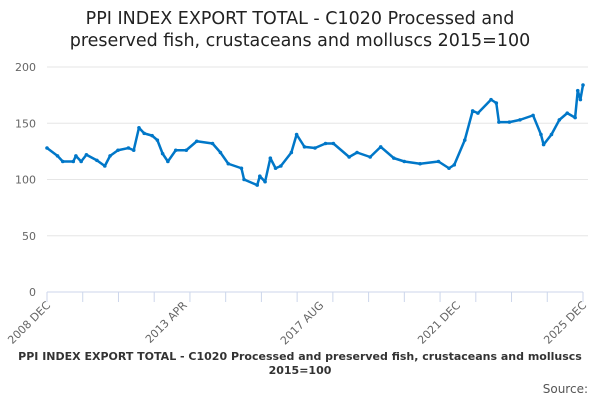  Describe the element at coordinates (25, 123) in the screenshot. I see `y-tick-label: 150` at that location.